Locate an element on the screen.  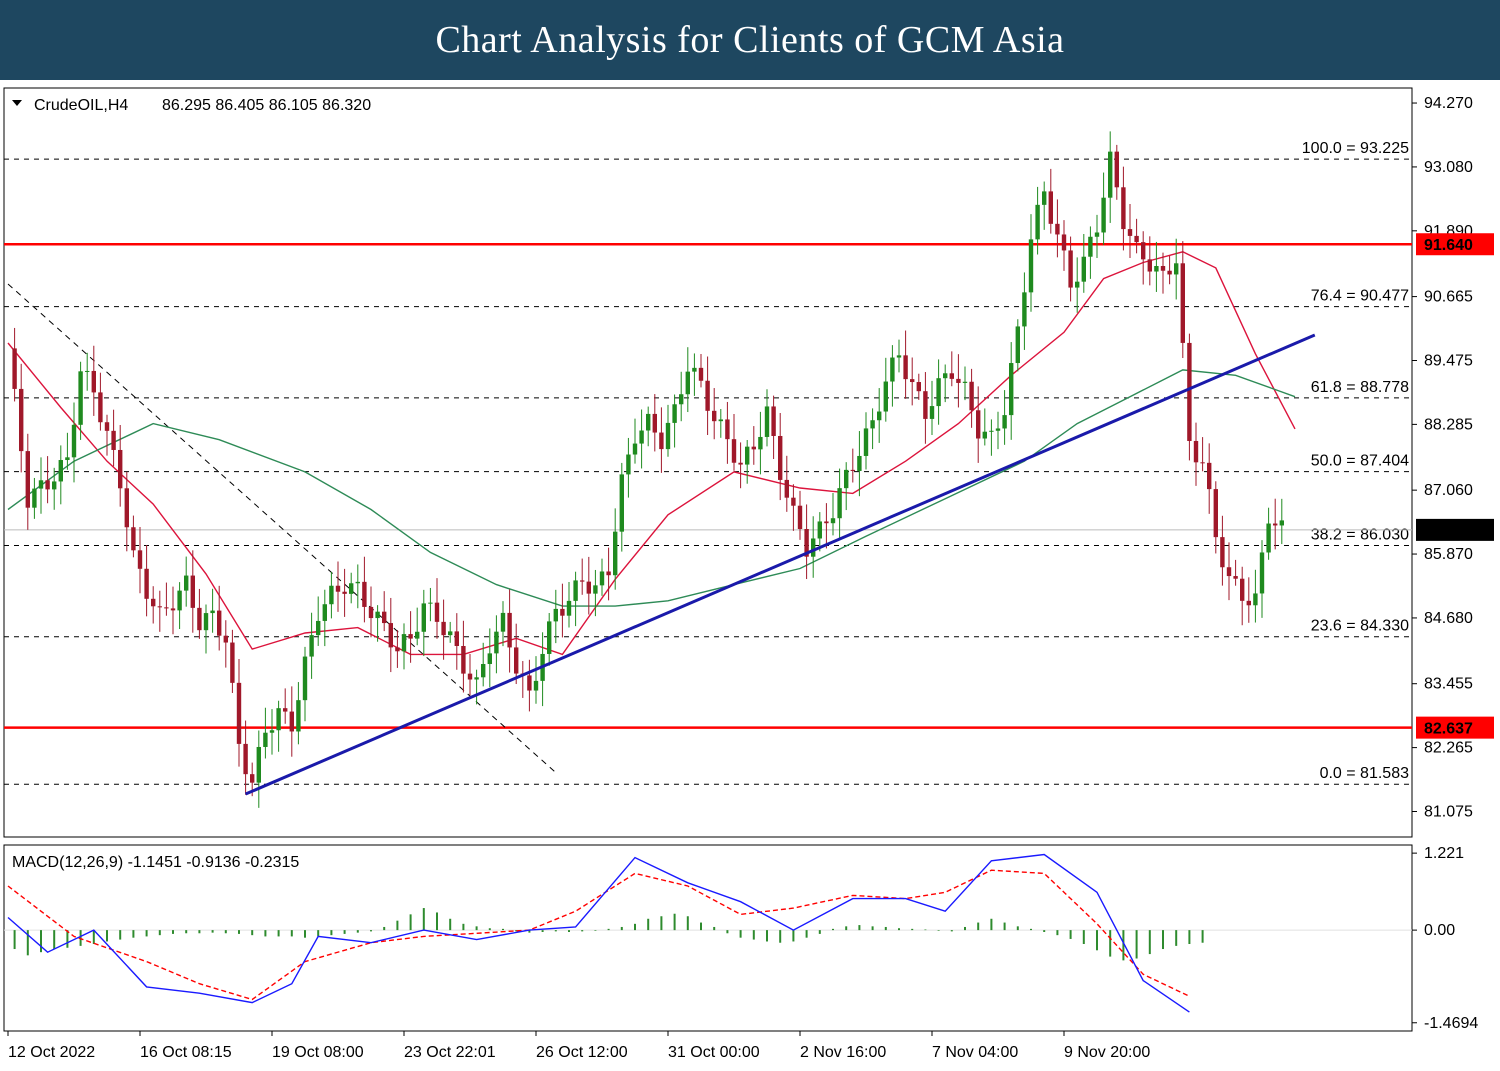
fib-level-label: 23.6 = 84.330 is located at coordinates (1360, 626).